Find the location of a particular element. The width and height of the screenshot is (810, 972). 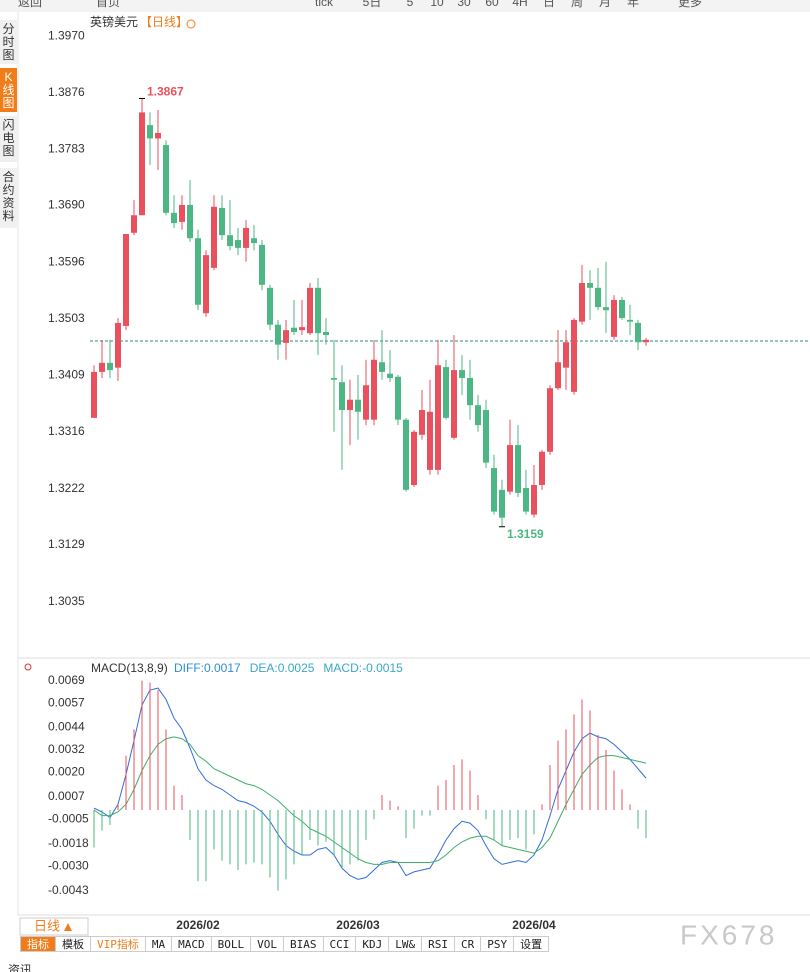

y-tick-label: 1.3503 is located at coordinates (66, 318).